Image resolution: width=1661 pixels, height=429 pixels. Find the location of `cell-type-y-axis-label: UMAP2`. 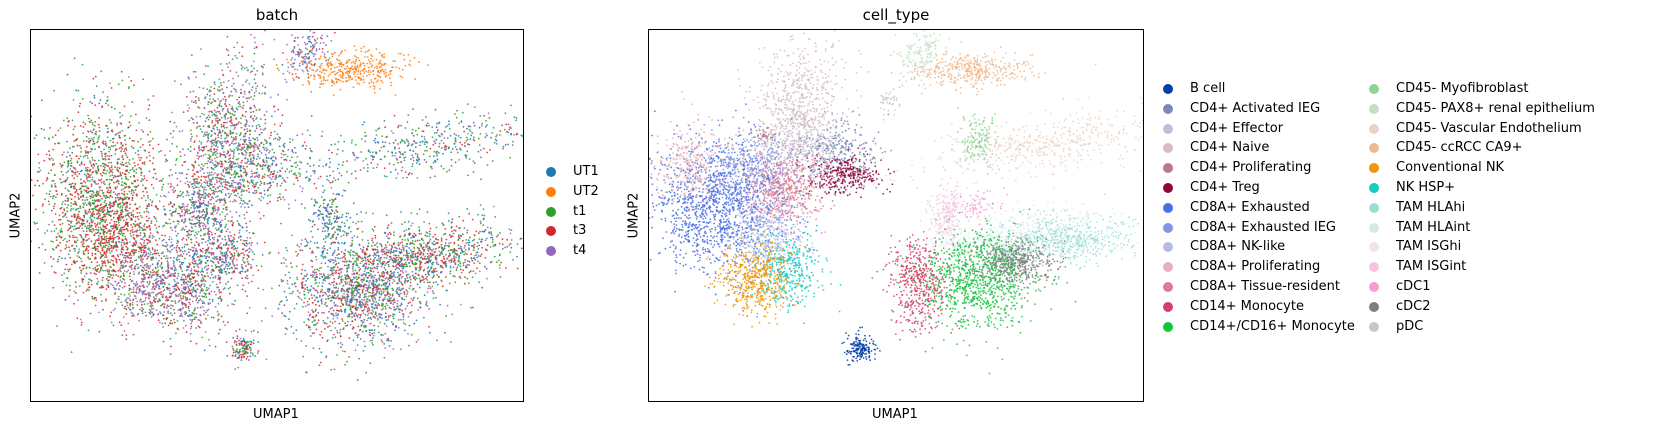

cell-type-y-axis-label: UMAP2 is located at coordinates (634, 215).